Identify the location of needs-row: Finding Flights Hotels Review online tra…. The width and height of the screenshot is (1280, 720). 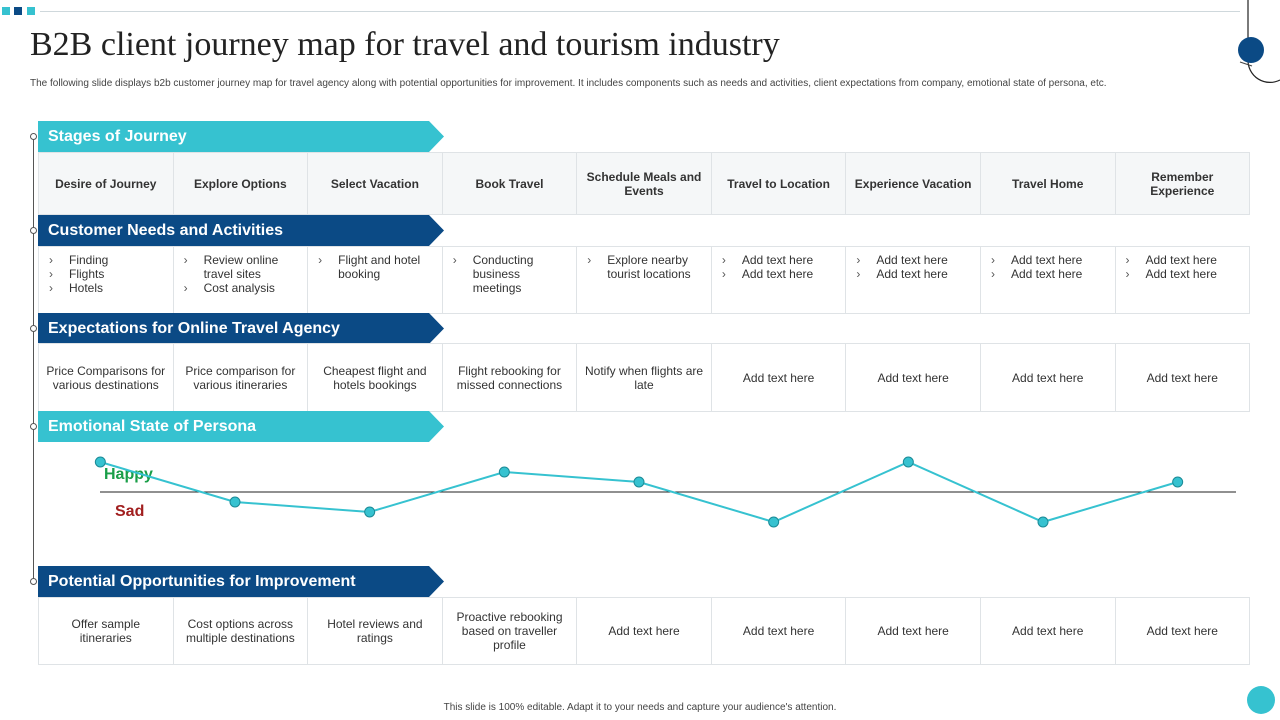
(644, 280).